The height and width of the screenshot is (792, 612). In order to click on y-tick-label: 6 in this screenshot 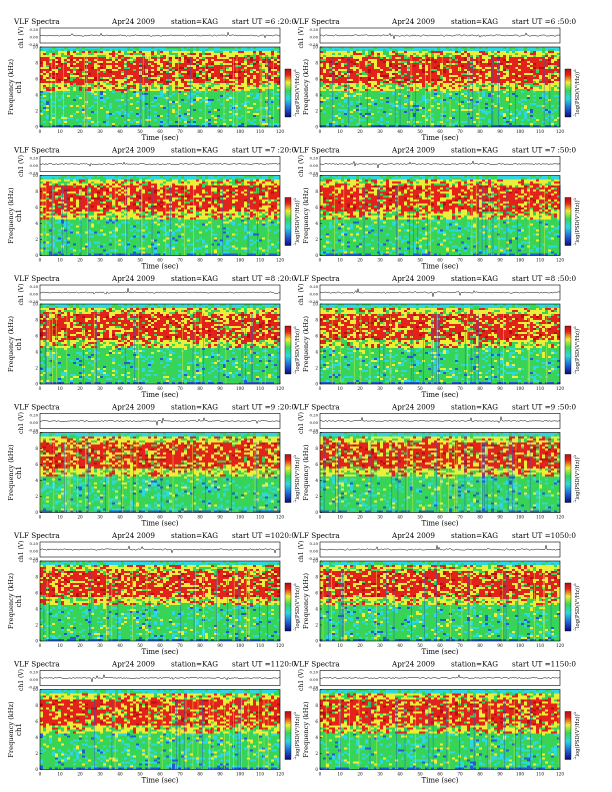, I will do `click(36, 79)`.